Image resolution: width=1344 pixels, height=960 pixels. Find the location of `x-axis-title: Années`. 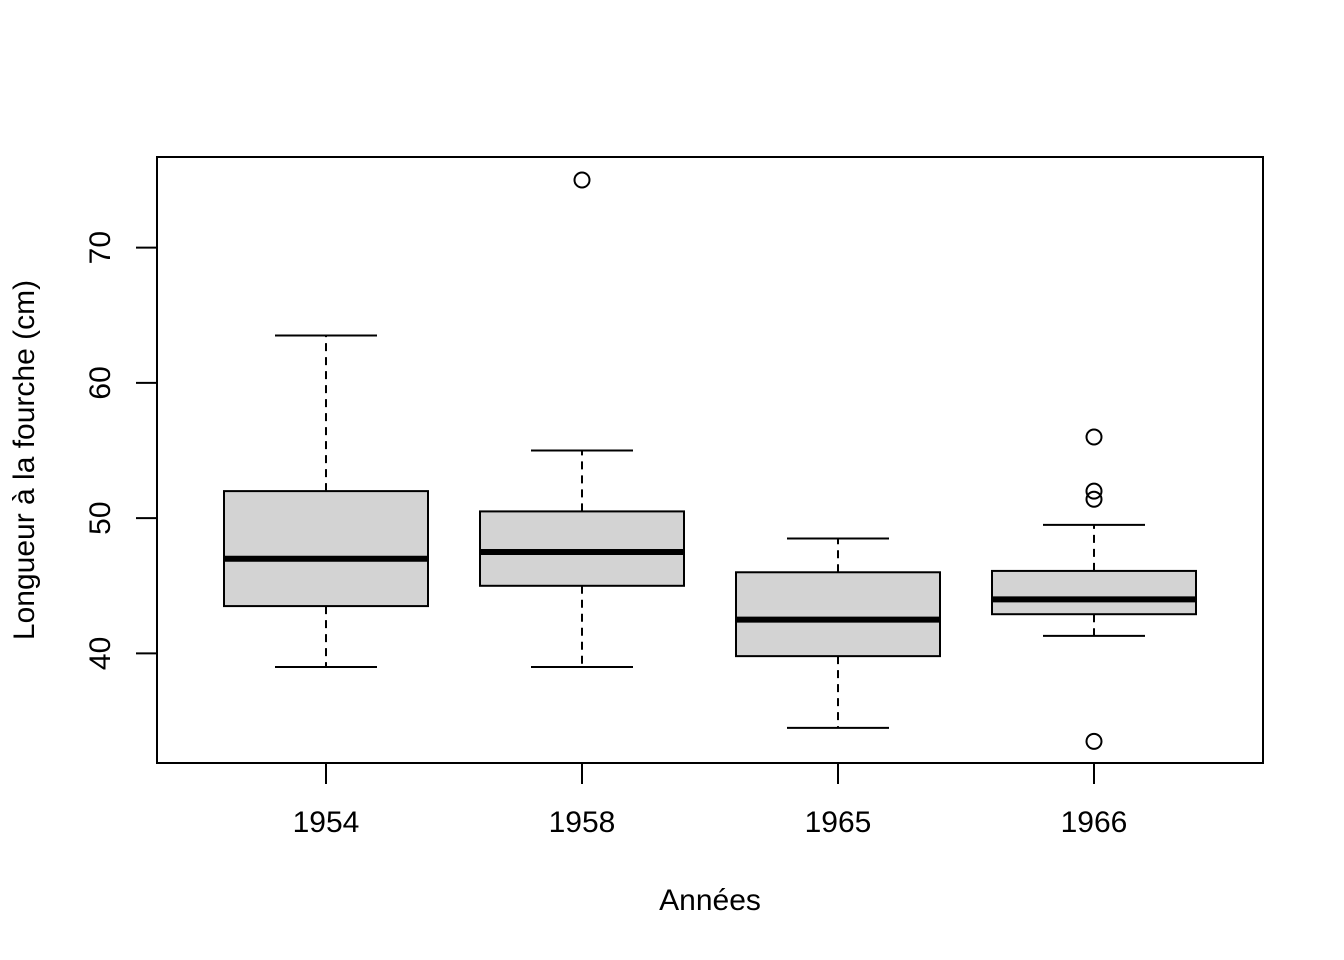

x-axis-title: Années is located at coordinates (710, 900).